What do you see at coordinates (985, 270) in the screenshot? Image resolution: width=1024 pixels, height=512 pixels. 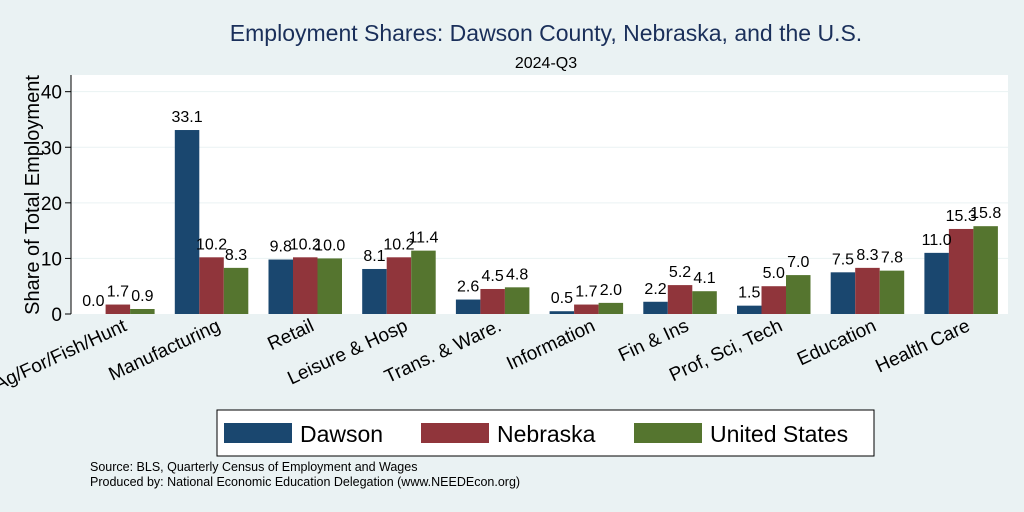 I see `bar-united-states-health-care` at bounding box center [985, 270].